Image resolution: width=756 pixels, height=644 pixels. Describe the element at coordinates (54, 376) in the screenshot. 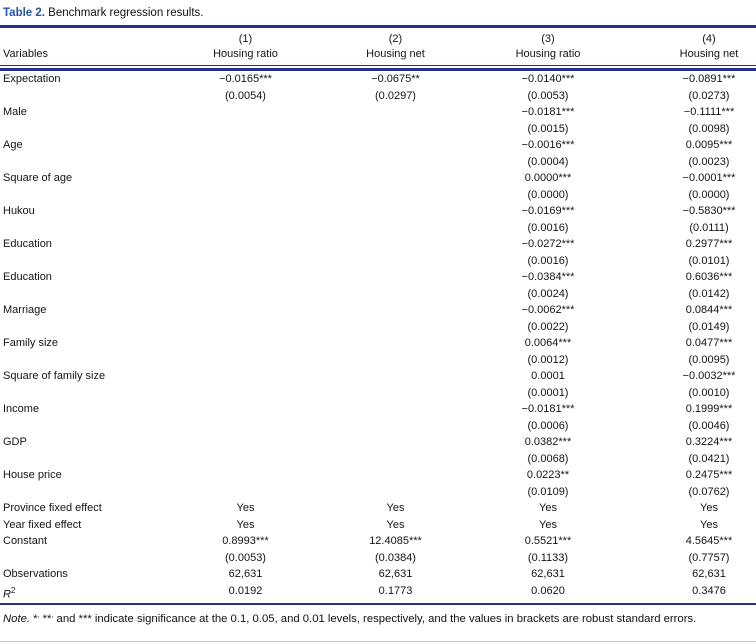

I see `variable-label: Square of family size` at that location.